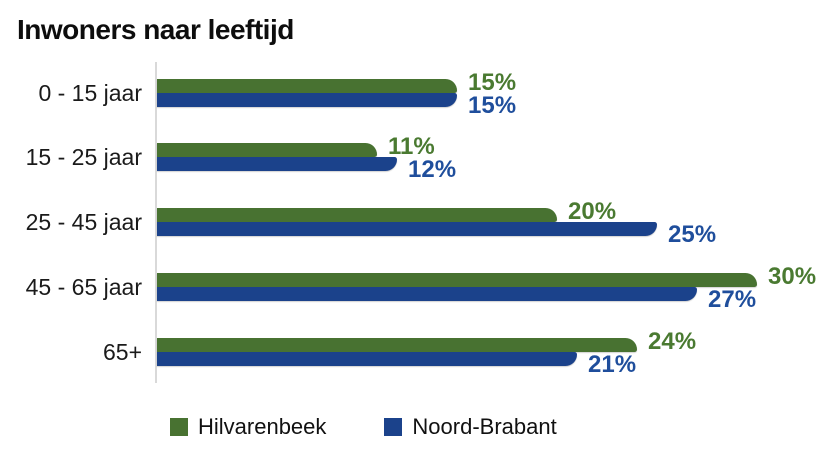 The image size is (822, 456). What do you see at coordinates (83, 157) in the screenshot?
I see `category-label: 15 - 25 jaar` at bounding box center [83, 157].